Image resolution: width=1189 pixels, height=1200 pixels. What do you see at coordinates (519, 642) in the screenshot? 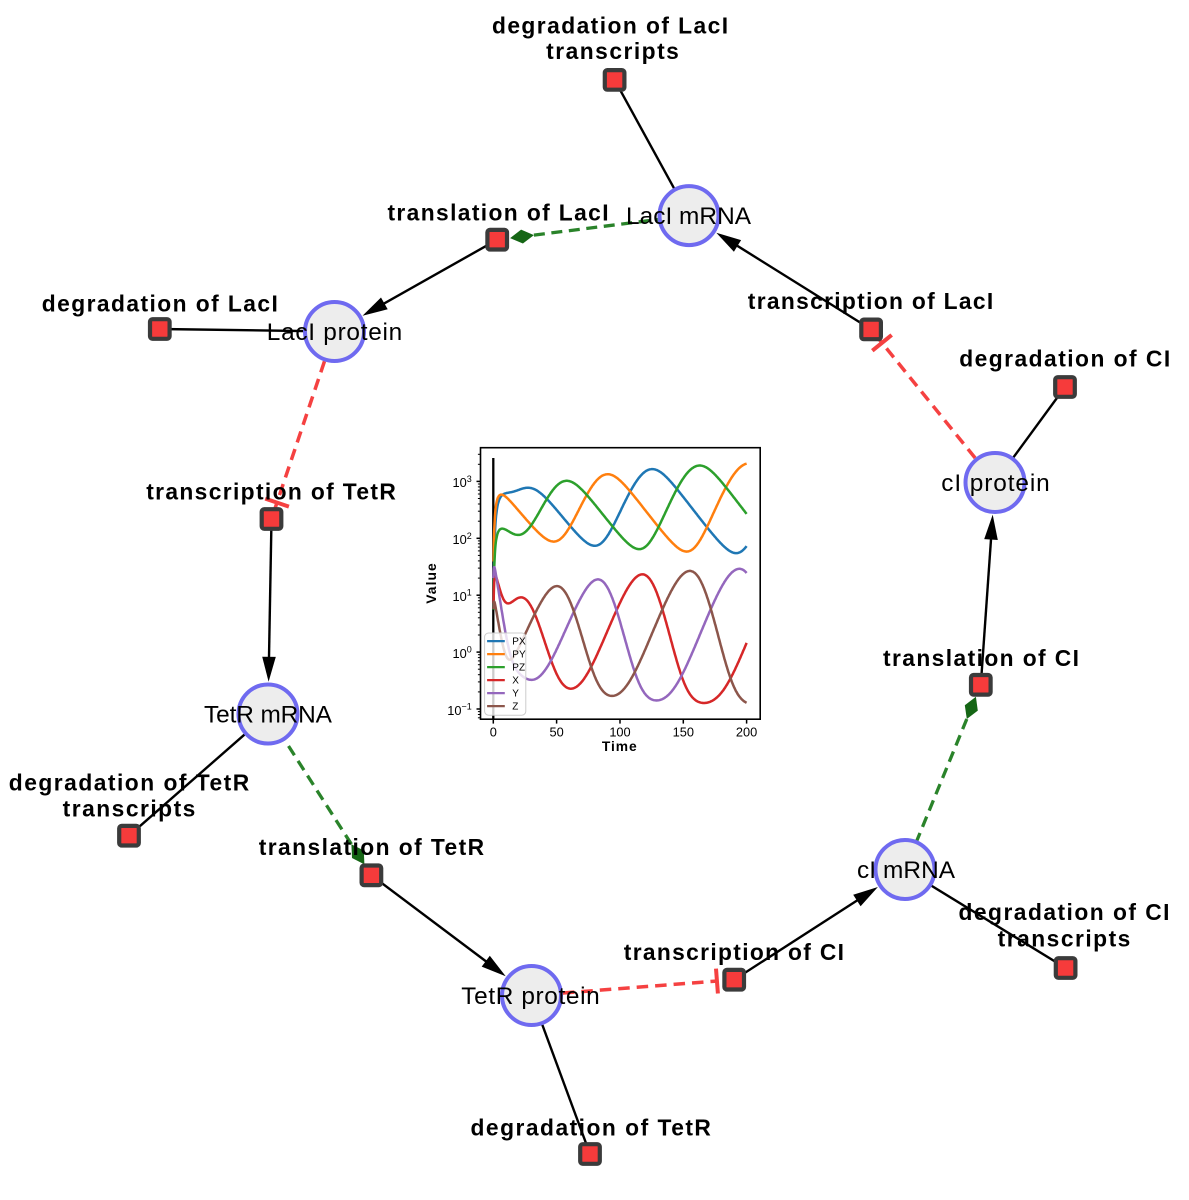
I see `svg-text: PX` at bounding box center [519, 642].